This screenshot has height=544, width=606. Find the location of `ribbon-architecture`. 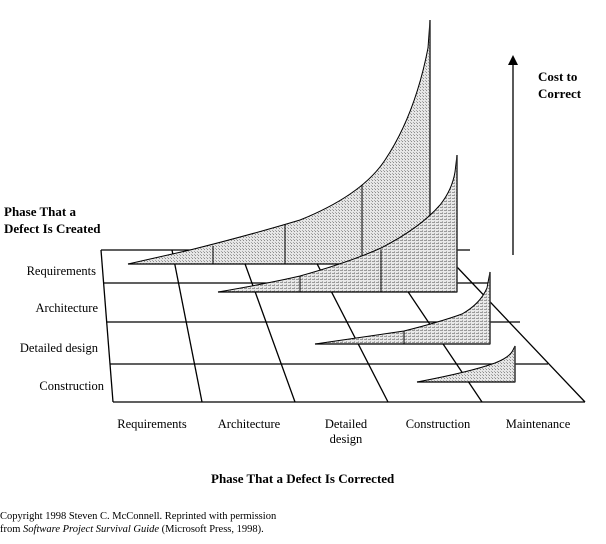

ribbon-architecture is located at coordinates (337, 223).